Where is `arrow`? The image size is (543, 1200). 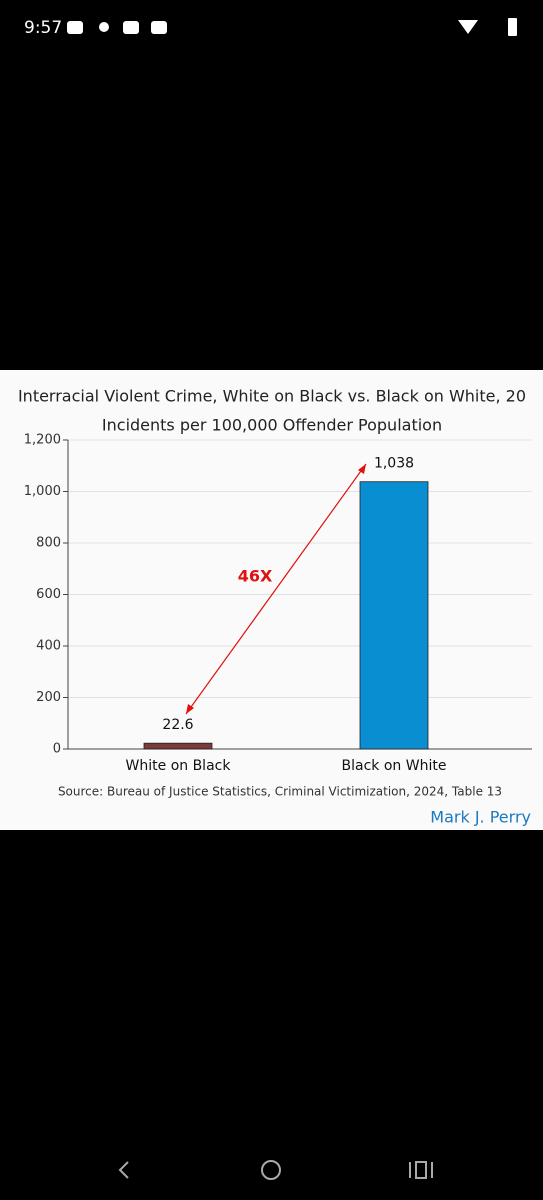 arrow is located at coordinates (276, 589).